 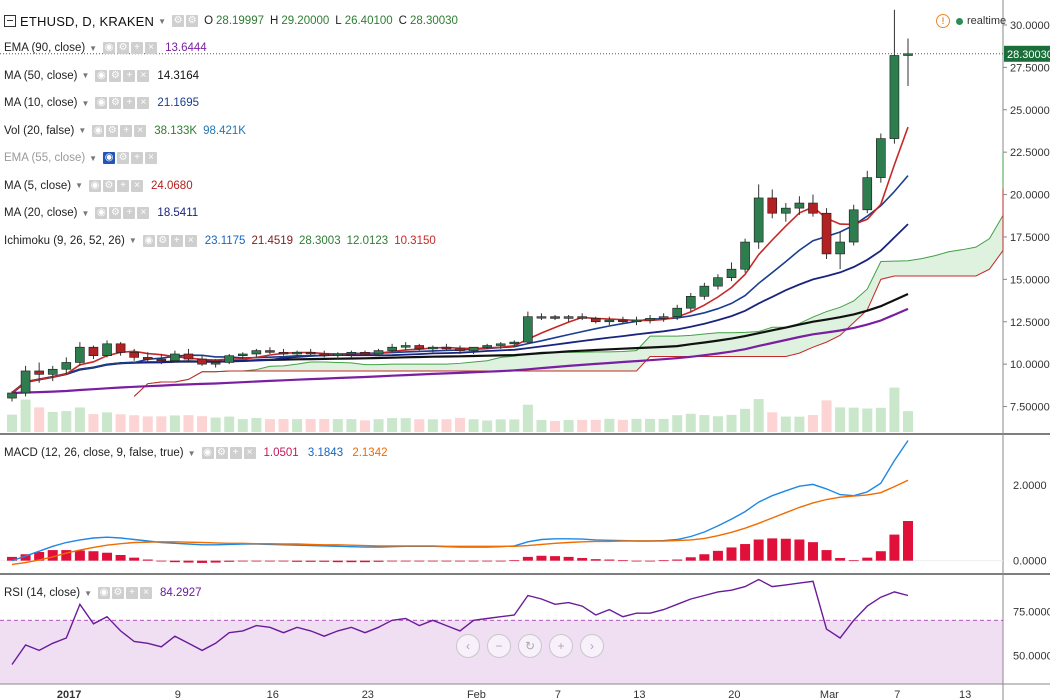 What do you see at coordinates (41, 103) in the screenshot?
I see `indicator-label: MA (10, close)` at bounding box center [41, 103].